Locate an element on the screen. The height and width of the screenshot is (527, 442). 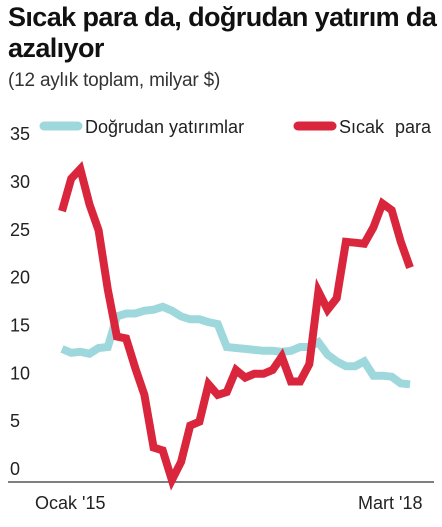
y-tick-label: 35 is located at coordinates (20, 134).